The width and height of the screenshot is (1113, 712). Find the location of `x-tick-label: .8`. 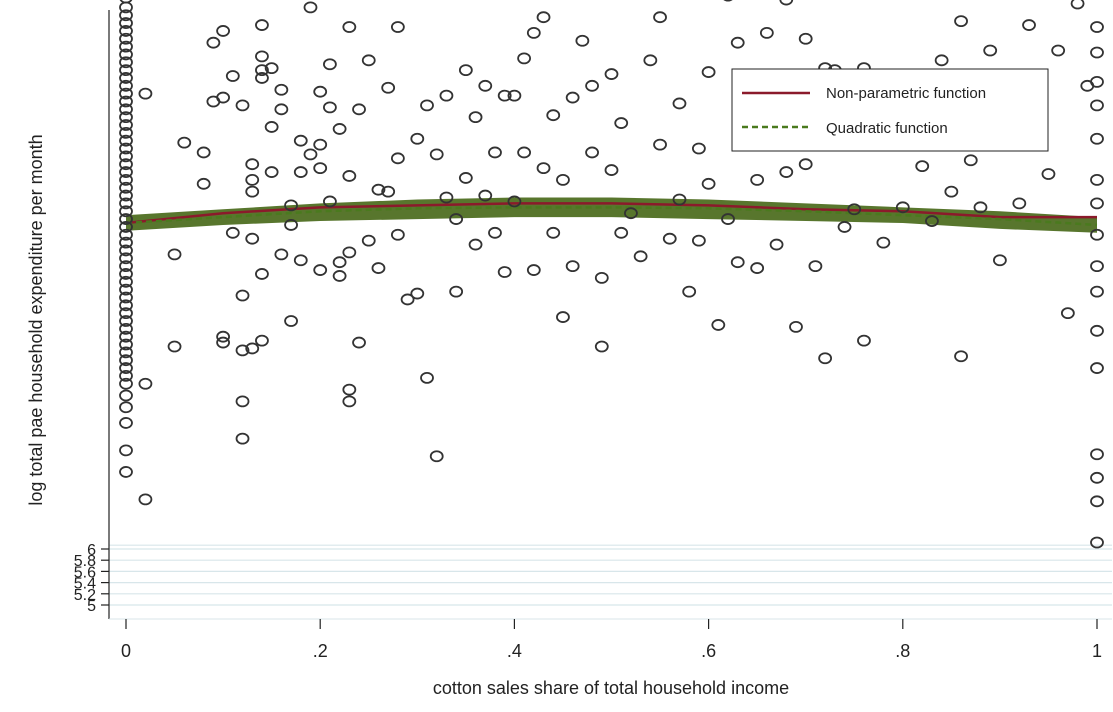

x-tick-label: .8 is located at coordinates (902, 651).